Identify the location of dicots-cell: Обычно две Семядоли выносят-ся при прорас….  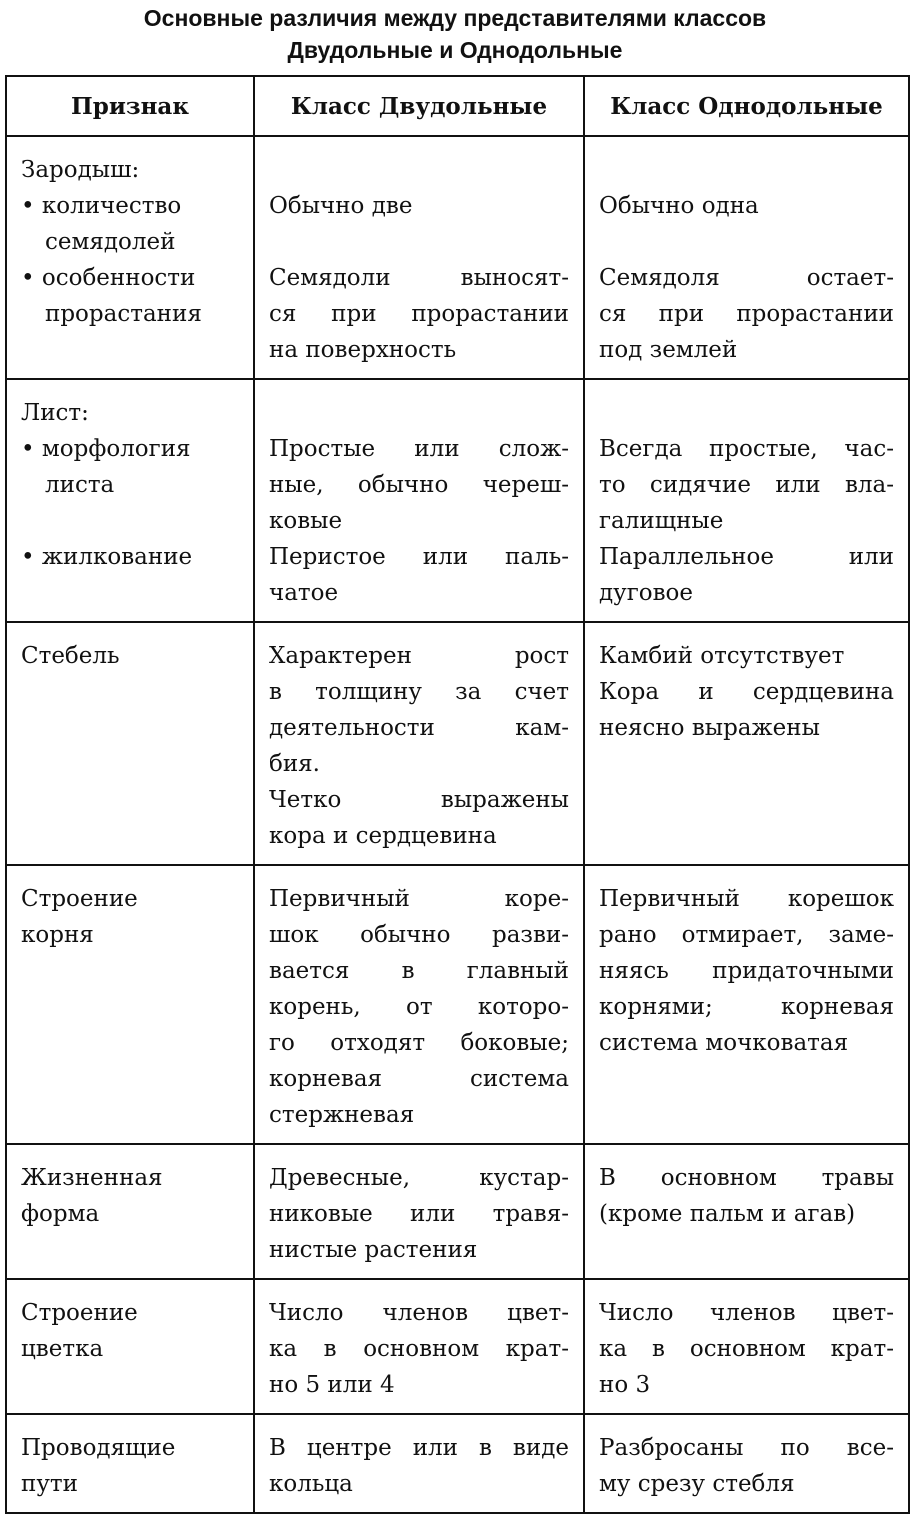
(419, 257).